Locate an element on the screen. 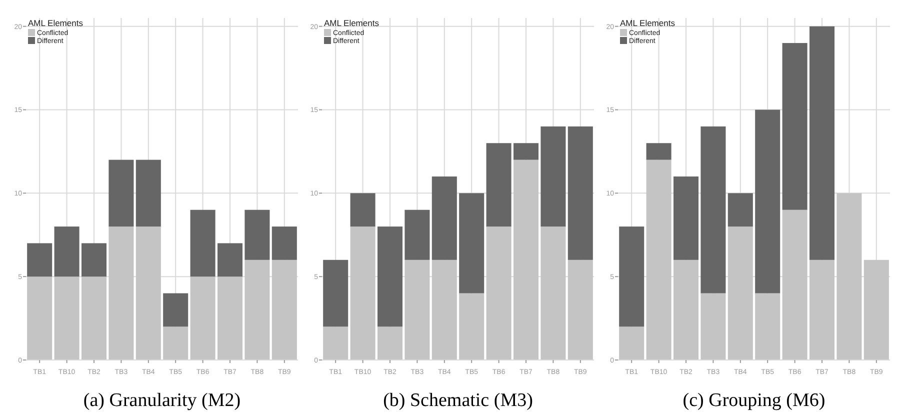 This screenshot has height=415, width=908. text: (a) Granularity (M2) is located at coordinates (162, 400).